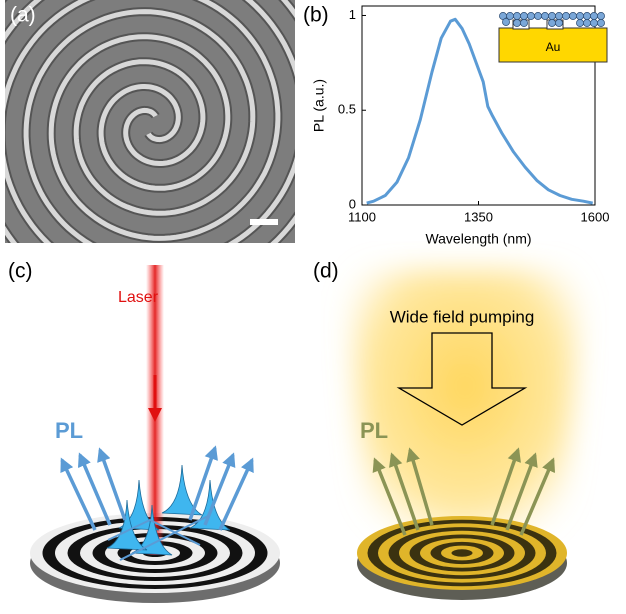 This screenshot has height=614, width=626. What do you see at coordinates (319, 105) in the screenshot?
I see `y-axis-label: PL (a.u.)` at bounding box center [319, 105].